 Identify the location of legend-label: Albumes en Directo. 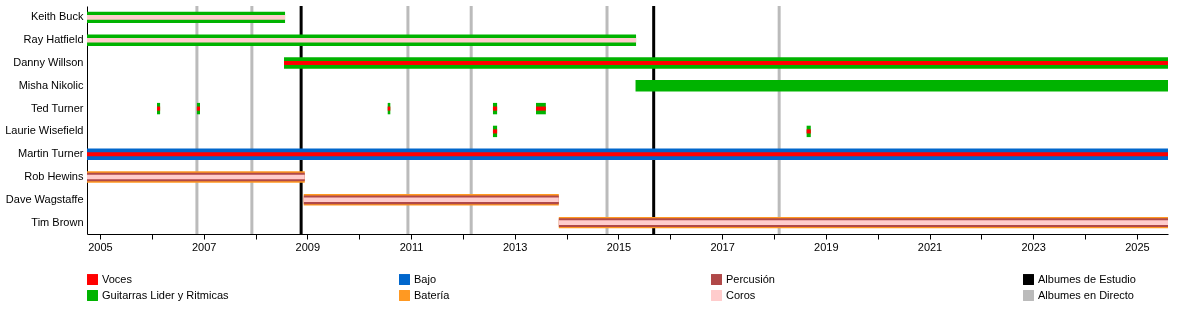
(1086, 294).